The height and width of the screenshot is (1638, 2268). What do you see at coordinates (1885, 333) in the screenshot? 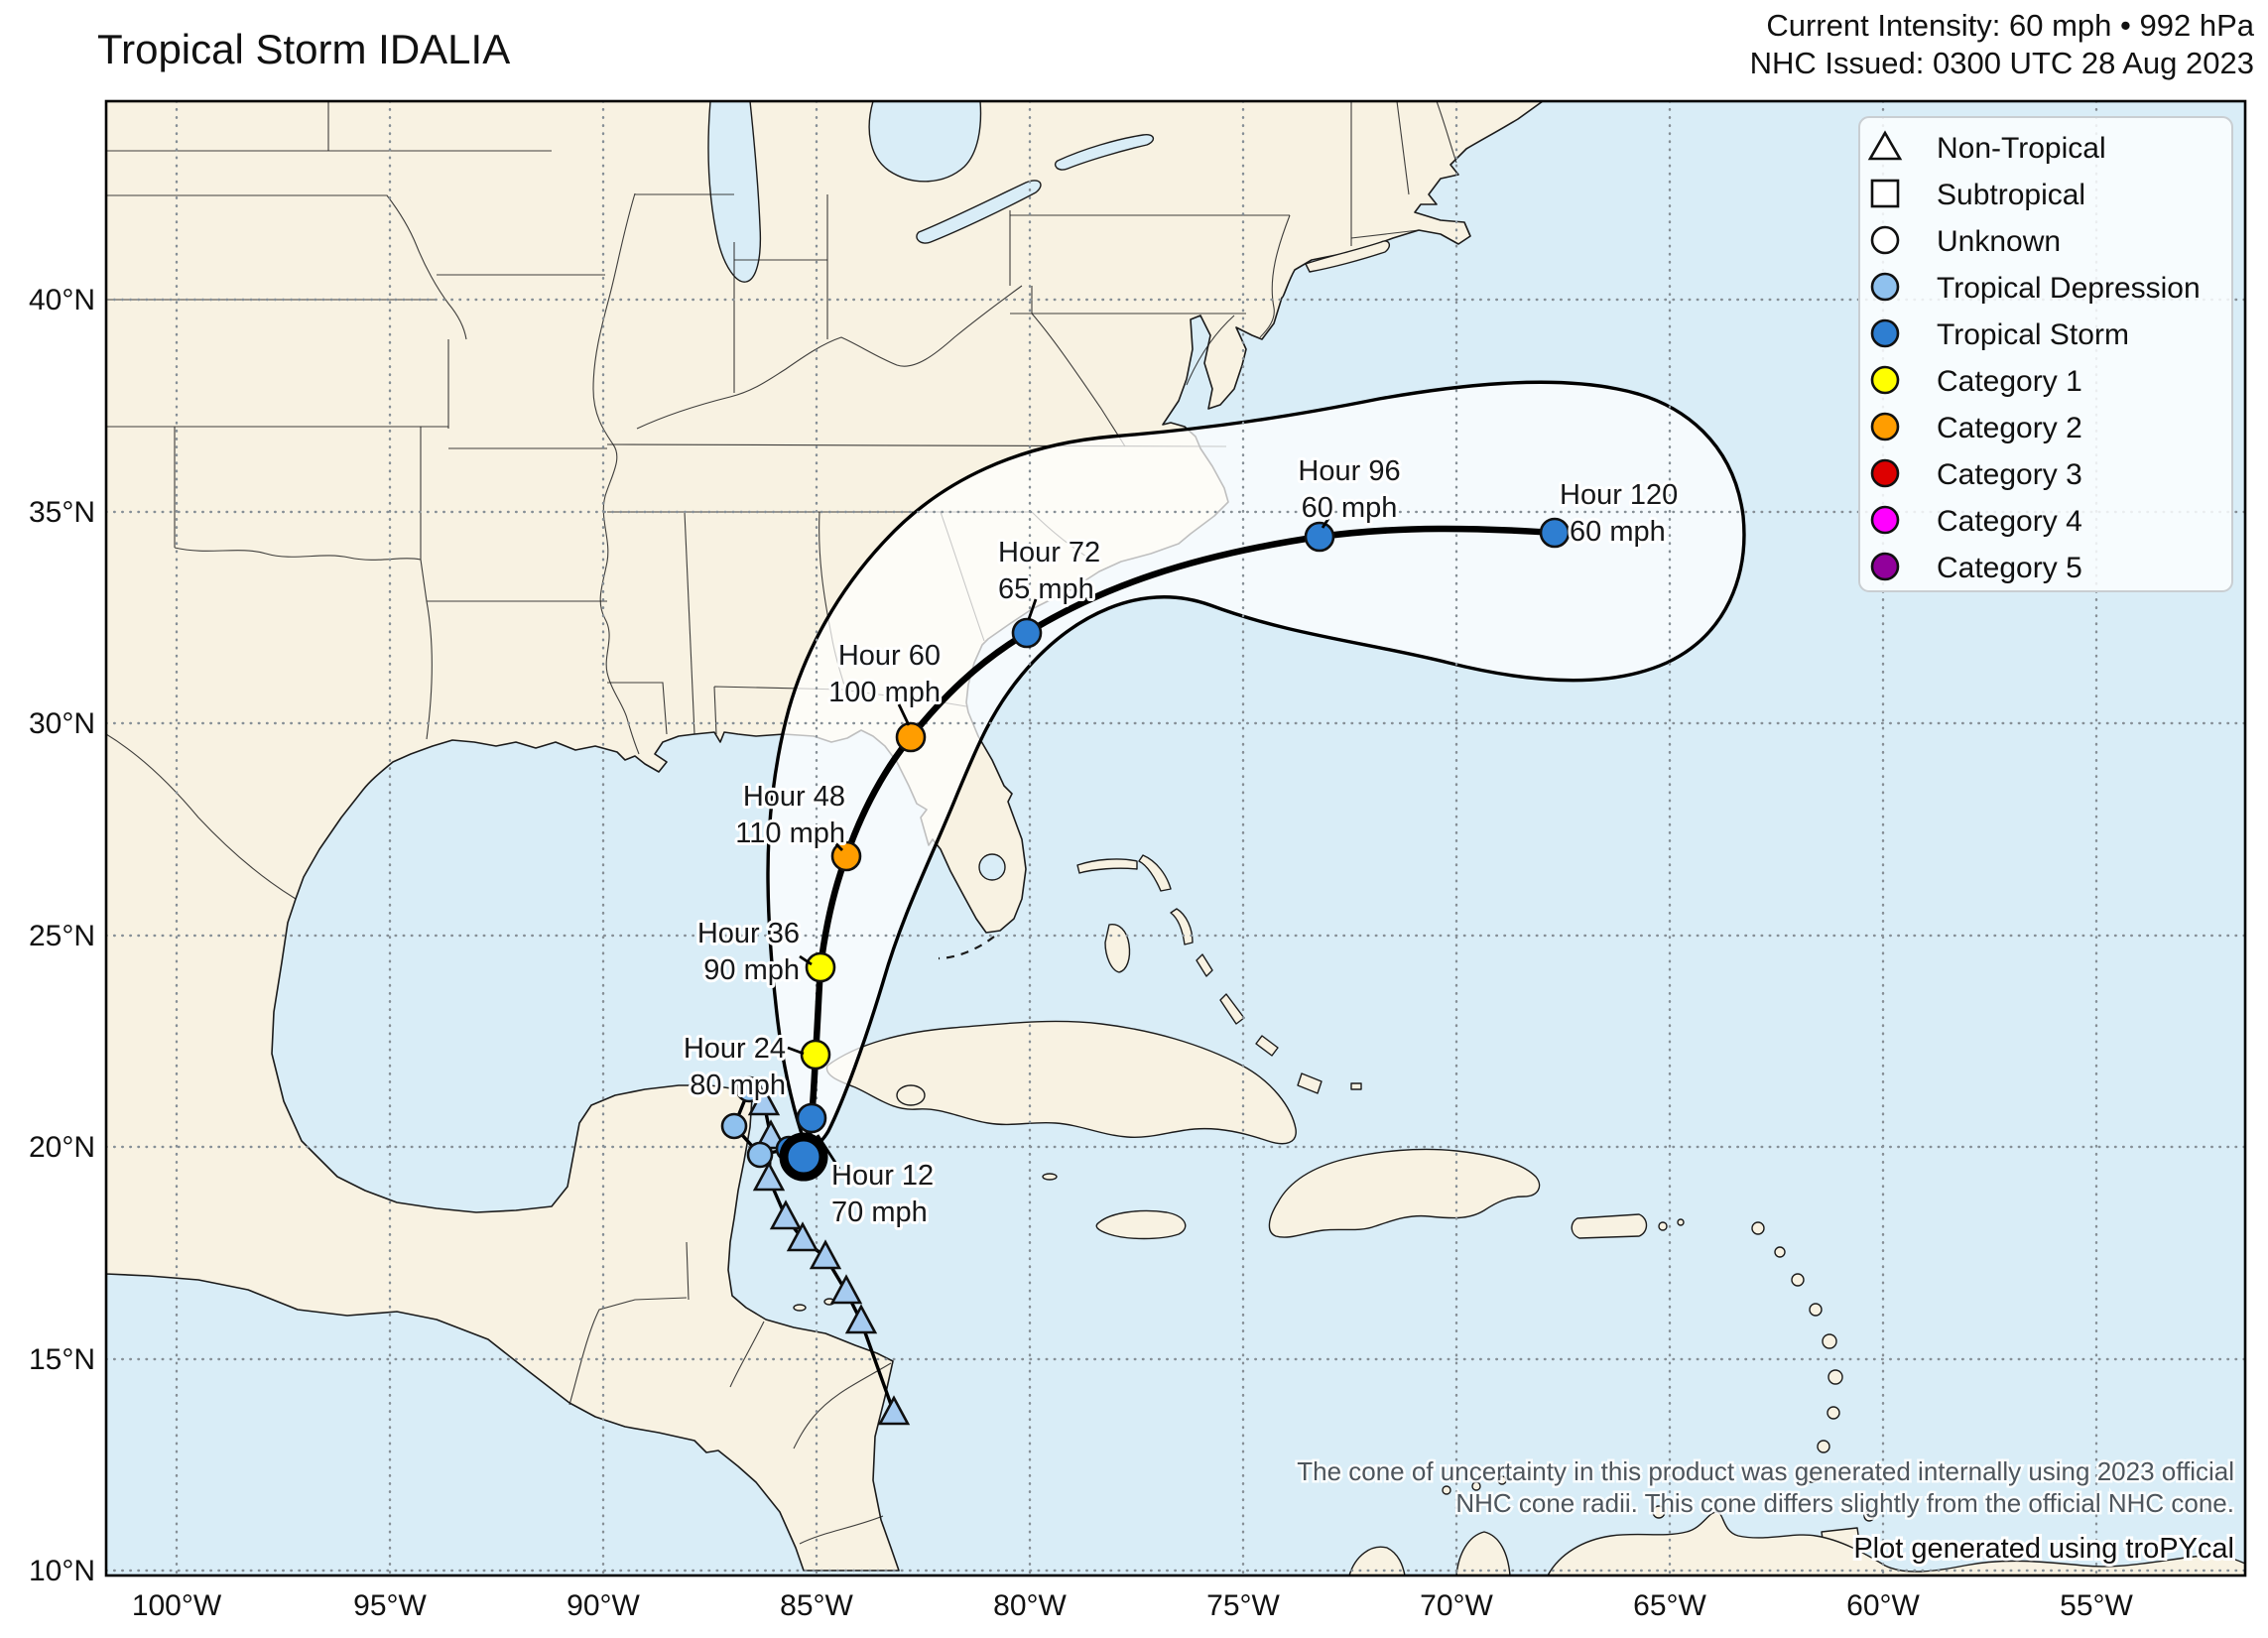
I see `legend-ts-icon` at bounding box center [1885, 333].